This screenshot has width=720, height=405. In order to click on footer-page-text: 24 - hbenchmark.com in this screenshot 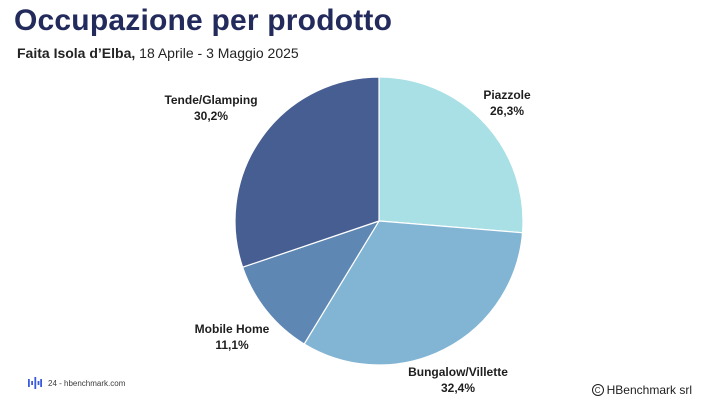, I will do `click(87, 383)`.